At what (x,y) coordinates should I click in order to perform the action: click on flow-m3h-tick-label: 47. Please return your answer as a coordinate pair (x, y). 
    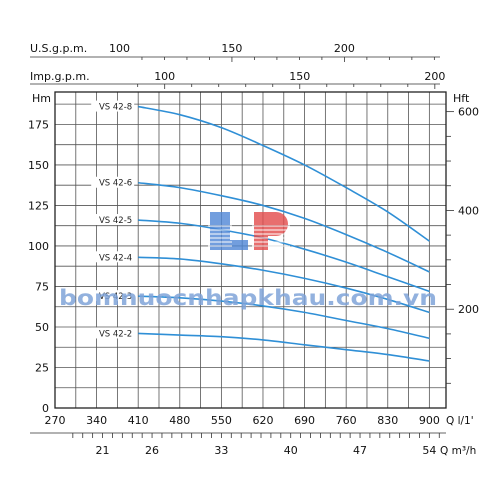
    Looking at the image, I should click on (360, 450).